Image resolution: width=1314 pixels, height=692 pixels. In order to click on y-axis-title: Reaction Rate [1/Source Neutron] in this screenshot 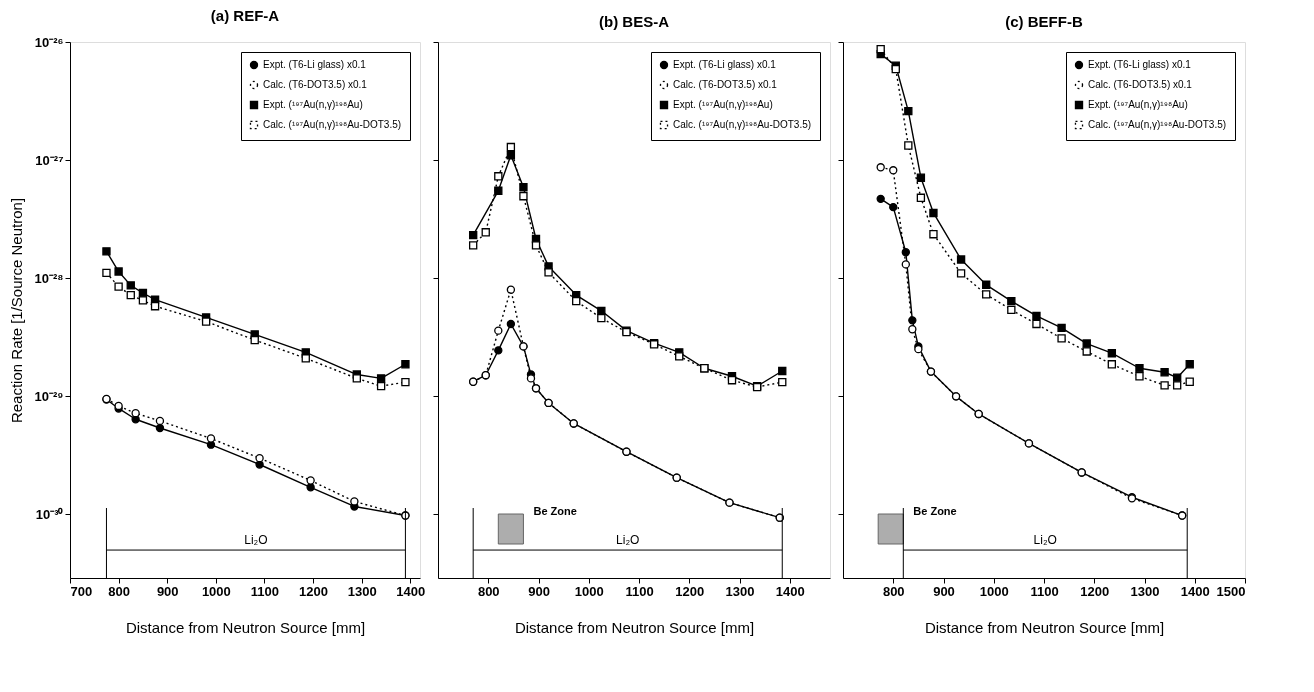, I will do `click(16, 310)`.